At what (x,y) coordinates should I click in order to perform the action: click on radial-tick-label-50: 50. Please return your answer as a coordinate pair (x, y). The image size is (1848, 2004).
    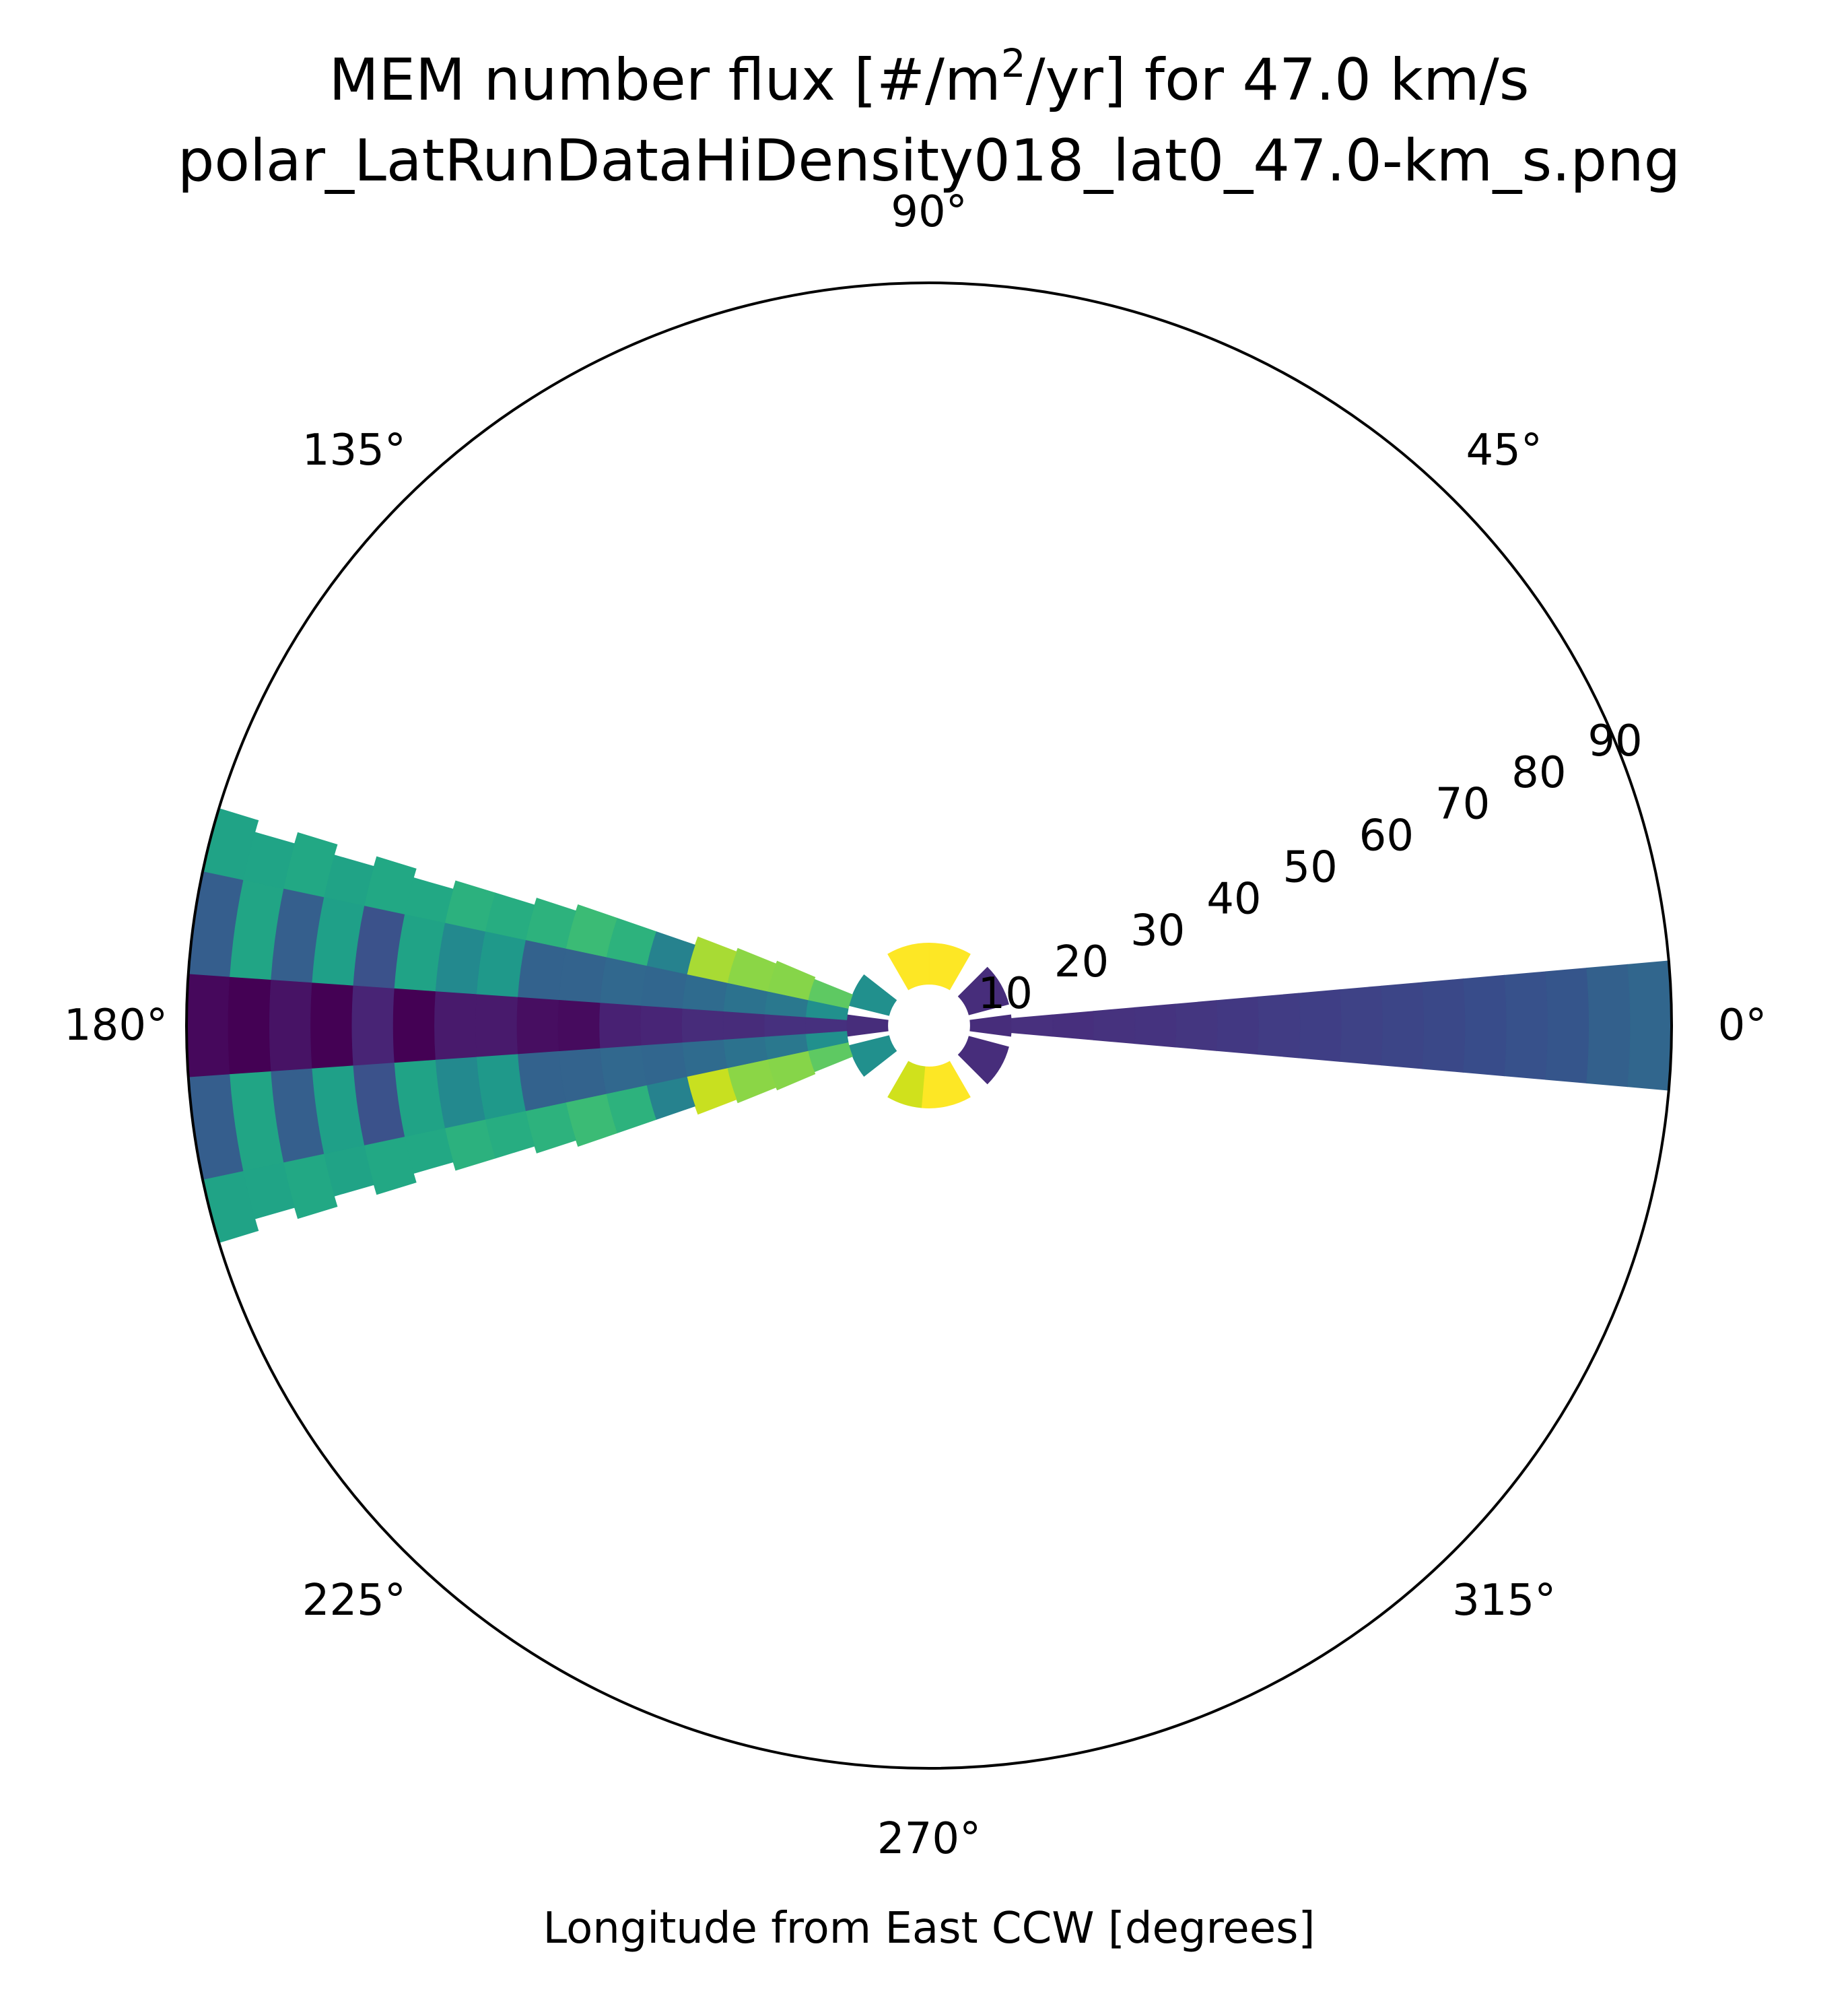
    Looking at the image, I should click on (1310, 868).